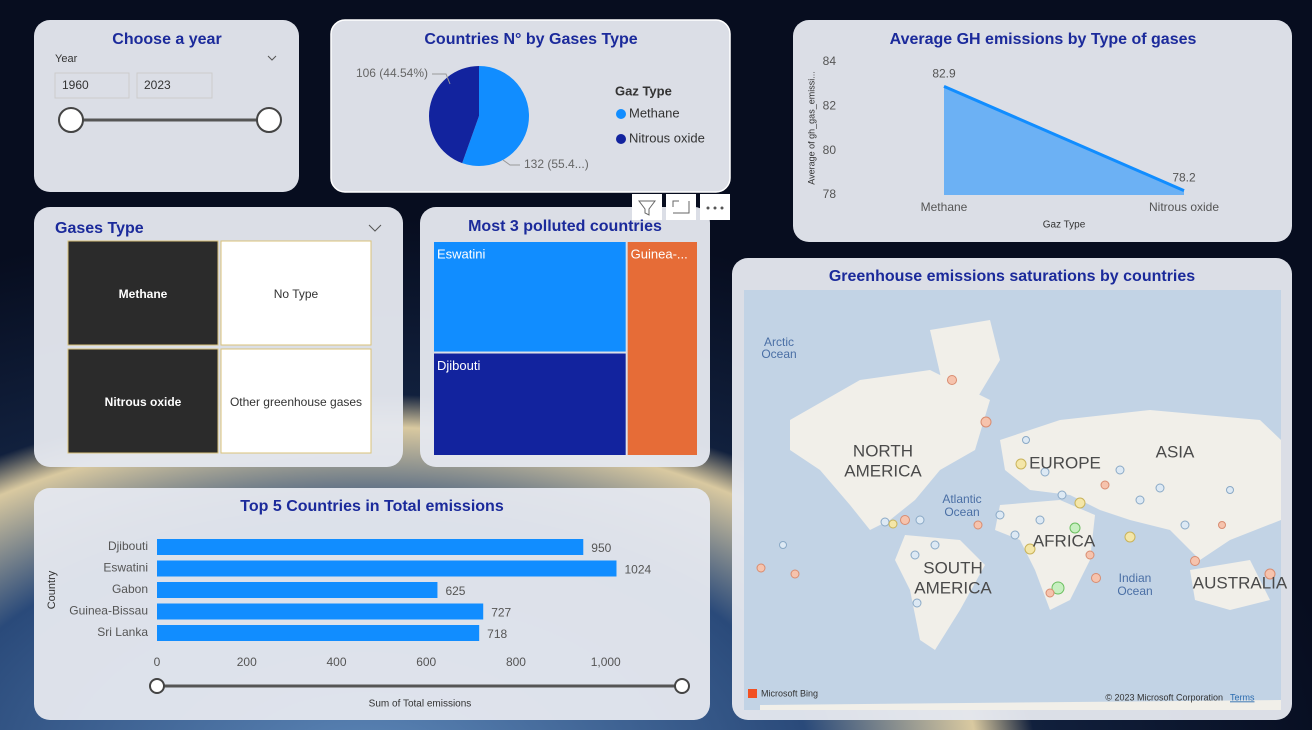 This screenshot has height=730, width=1312. What do you see at coordinates (122, 632) in the screenshot?
I see `y-tick-label: Sri Lanka` at bounding box center [122, 632].